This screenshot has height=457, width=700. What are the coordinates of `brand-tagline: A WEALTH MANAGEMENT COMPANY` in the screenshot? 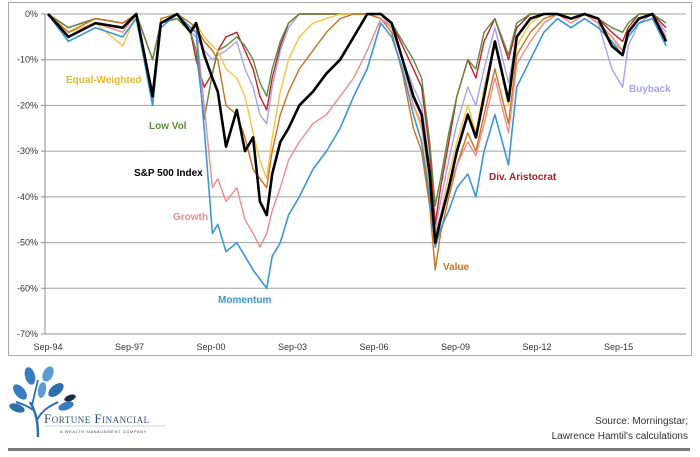 It's located at (103, 431).